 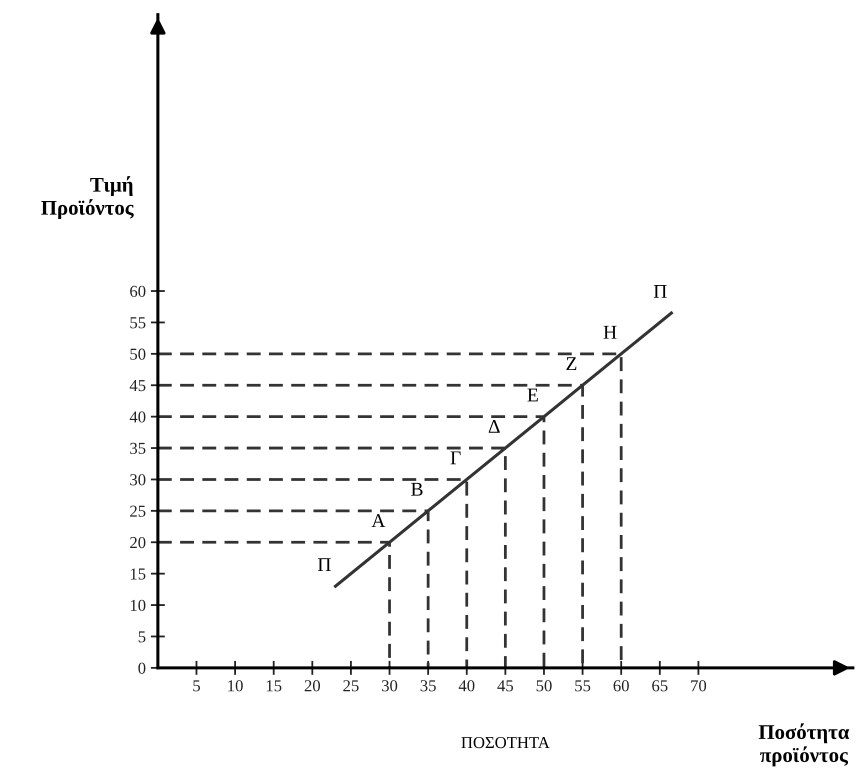 What do you see at coordinates (138, 354) in the screenshot?
I see `y-tick-label: 50` at bounding box center [138, 354].